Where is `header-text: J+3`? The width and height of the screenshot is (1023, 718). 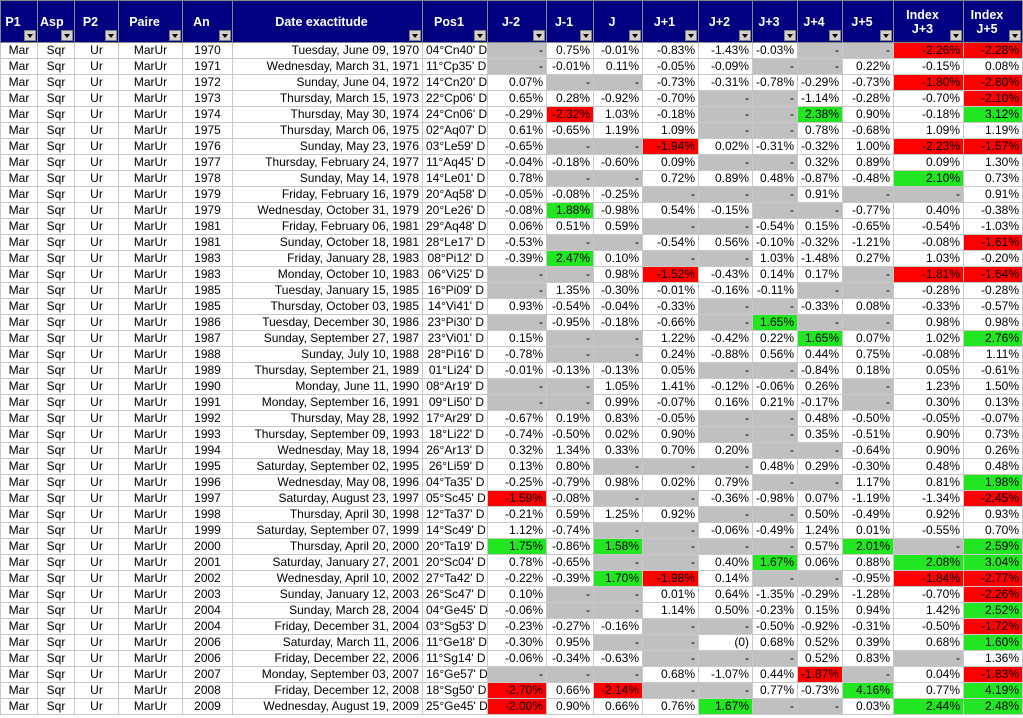 header-text: J+3 is located at coordinates (769, 21).